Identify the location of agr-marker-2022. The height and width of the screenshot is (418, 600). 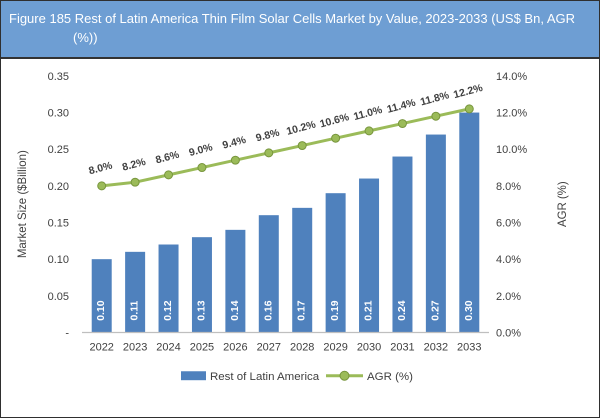
(102, 186).